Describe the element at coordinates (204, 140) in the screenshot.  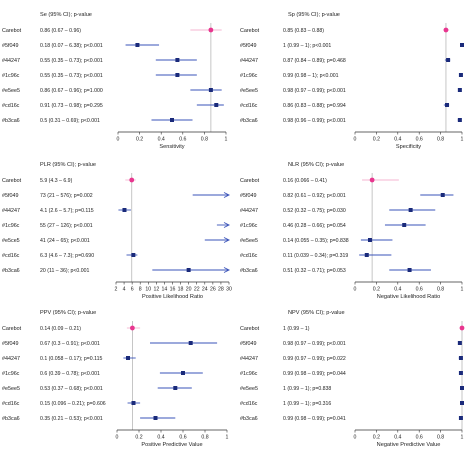
I see `x-tick-label: 0.8` at that location.